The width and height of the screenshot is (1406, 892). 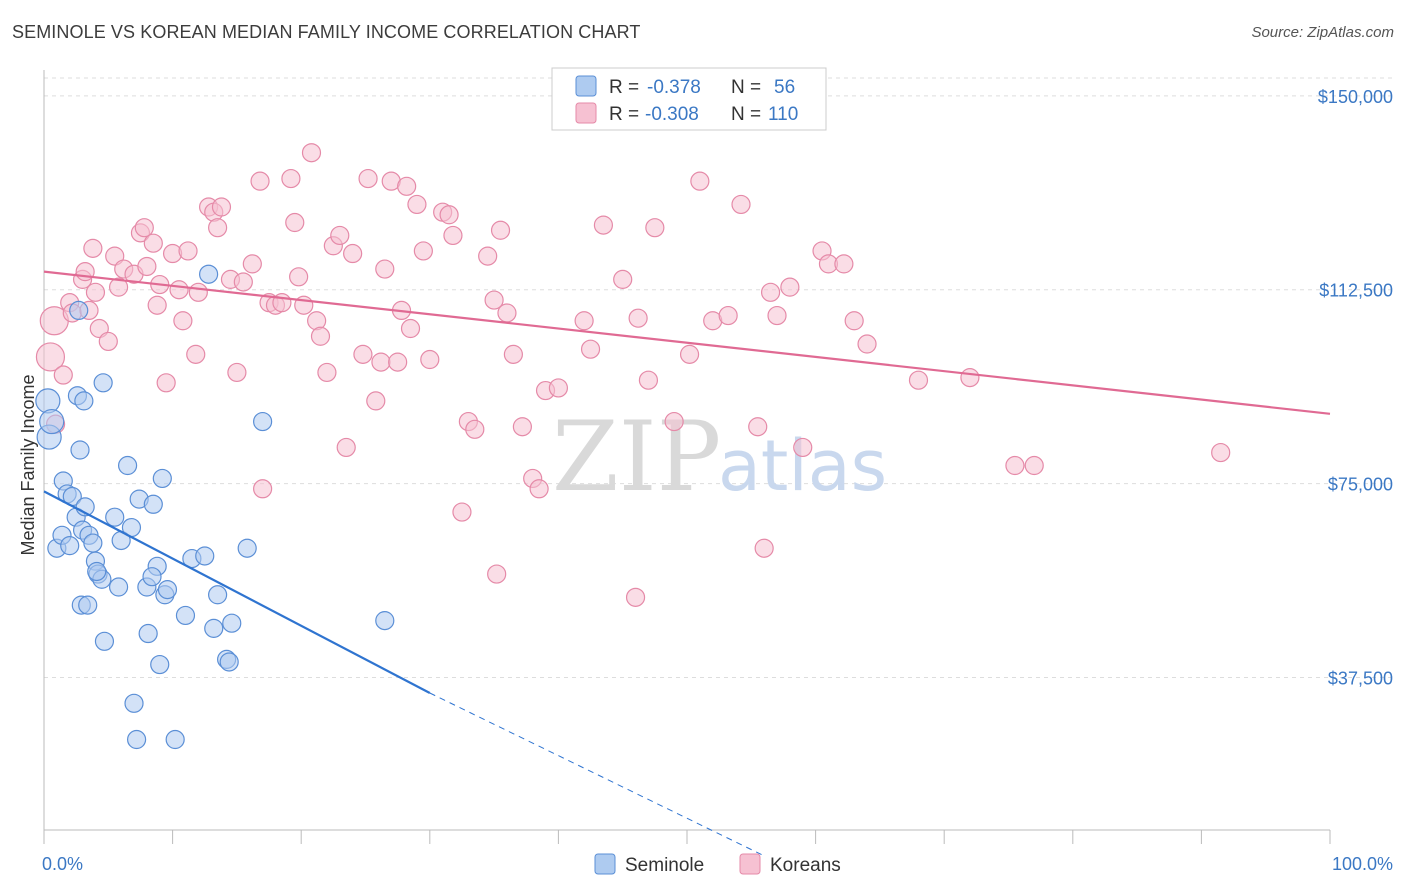 I want to click on x-tick-label-1: 100.0%, so click(x=1362, y=864).